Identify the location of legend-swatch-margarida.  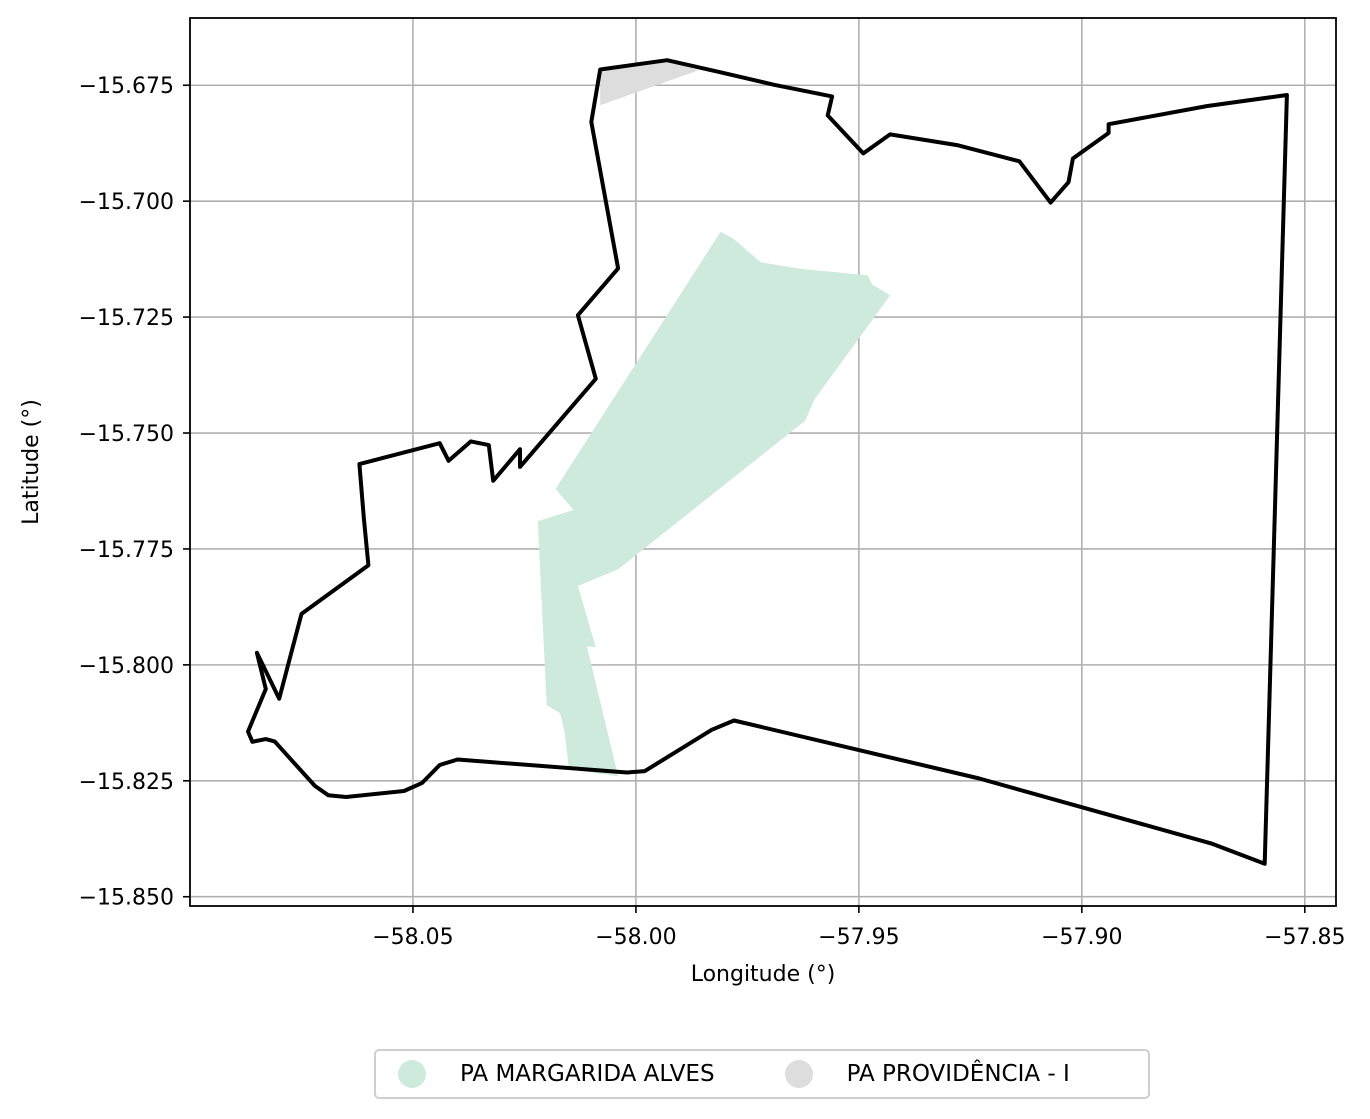
(412, 1074).